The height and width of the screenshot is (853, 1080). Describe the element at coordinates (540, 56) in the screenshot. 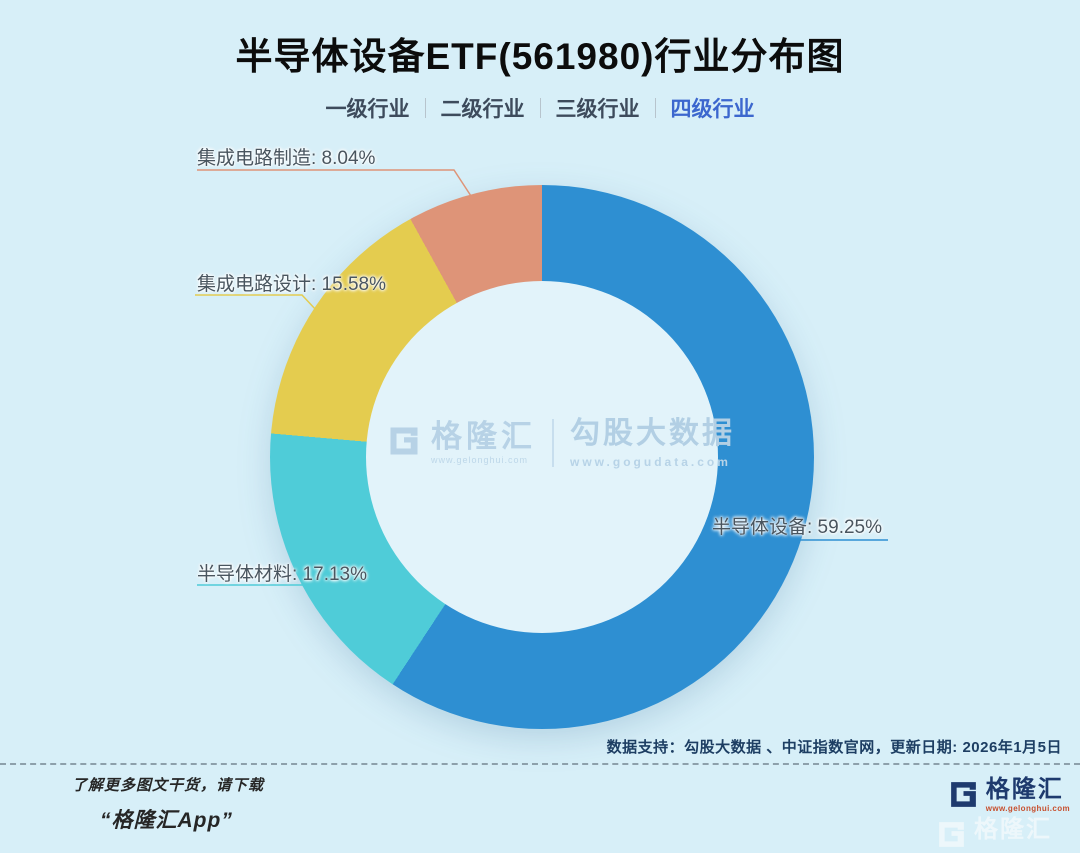

I see `page-title: 半导体设备ETF(561980)行业分布图` at that location.